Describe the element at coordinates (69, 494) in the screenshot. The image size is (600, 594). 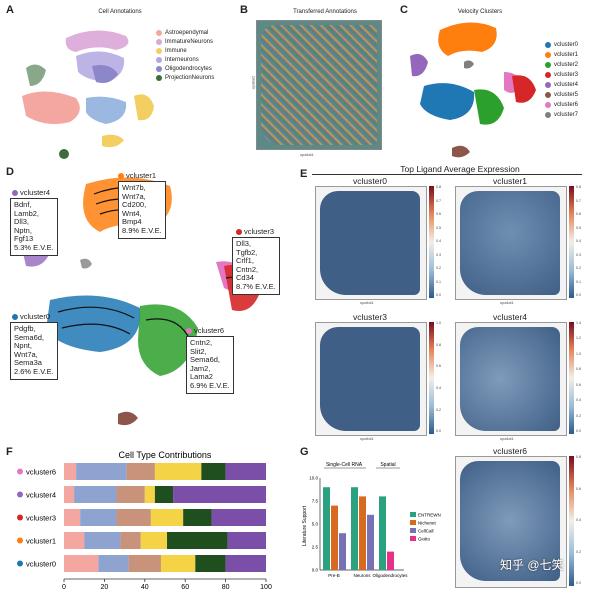
I see `bar-segment-astroependymal-vcluster4` at that location.